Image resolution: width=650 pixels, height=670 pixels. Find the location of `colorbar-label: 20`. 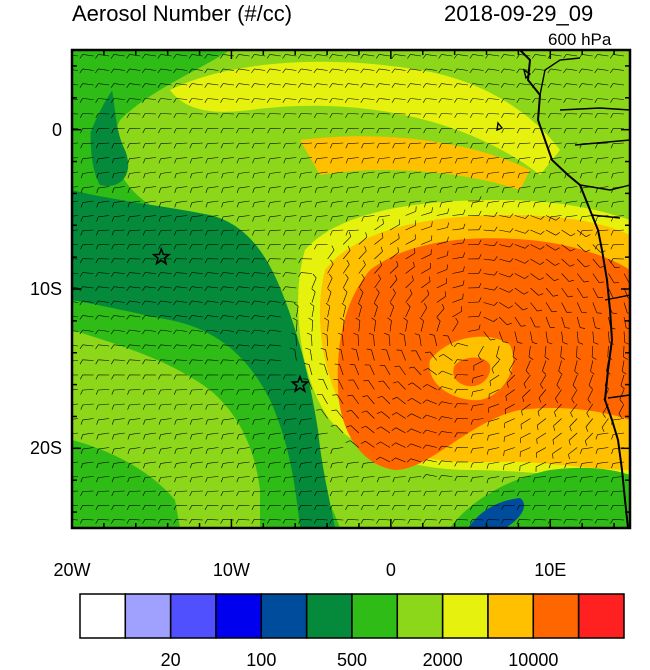

colorbar-label: 20 is located at coordinates (171, 660).